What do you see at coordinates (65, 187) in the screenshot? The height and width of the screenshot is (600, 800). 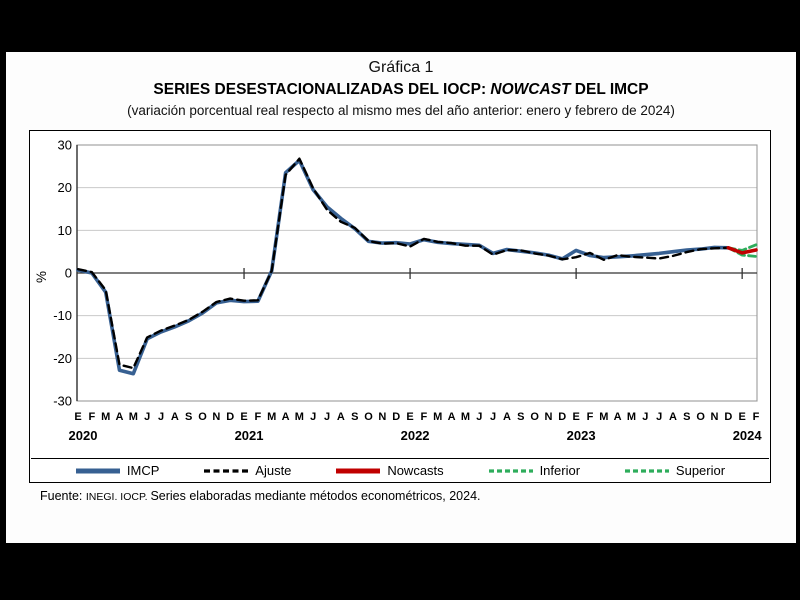 I see `svg-text: 20` at bounding box center [65, 187].